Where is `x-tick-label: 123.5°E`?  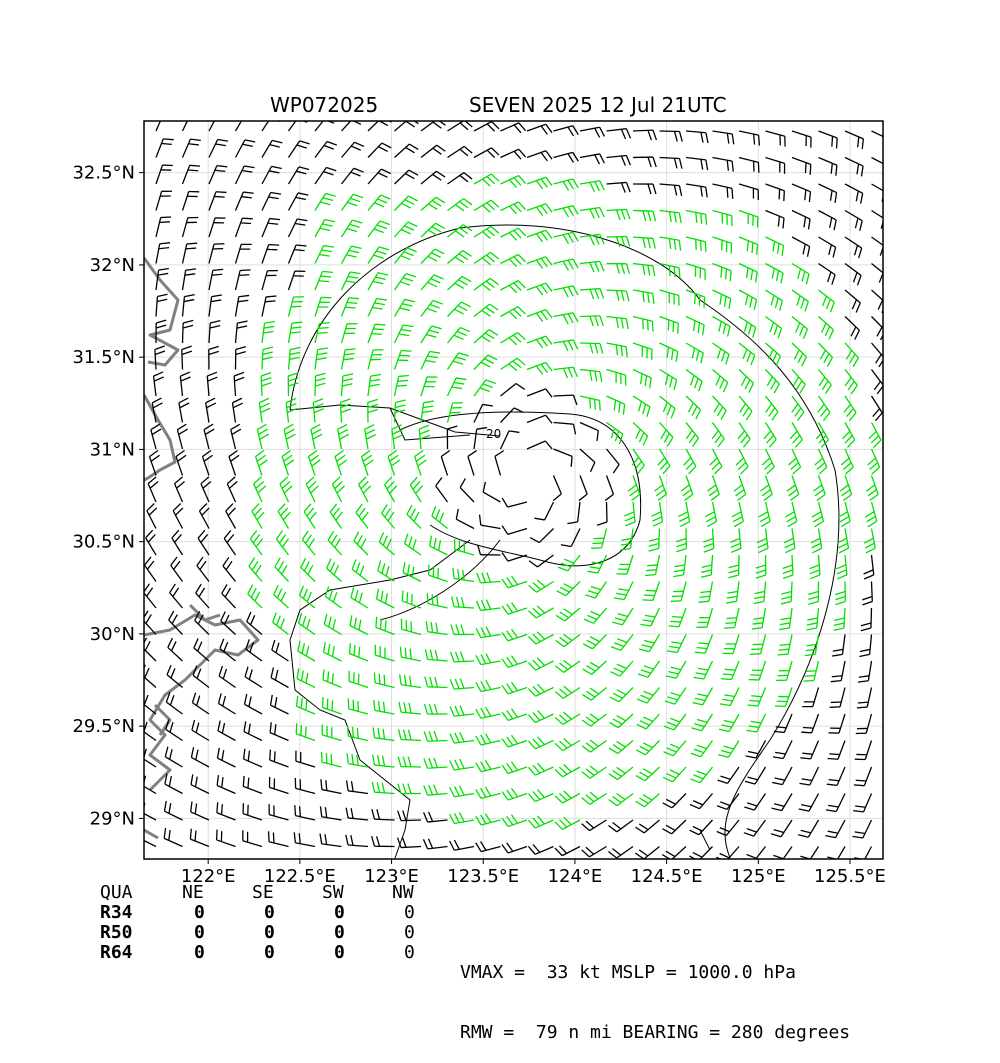 x-tick-label: 123.5°E is located at coordinates (483, 876).